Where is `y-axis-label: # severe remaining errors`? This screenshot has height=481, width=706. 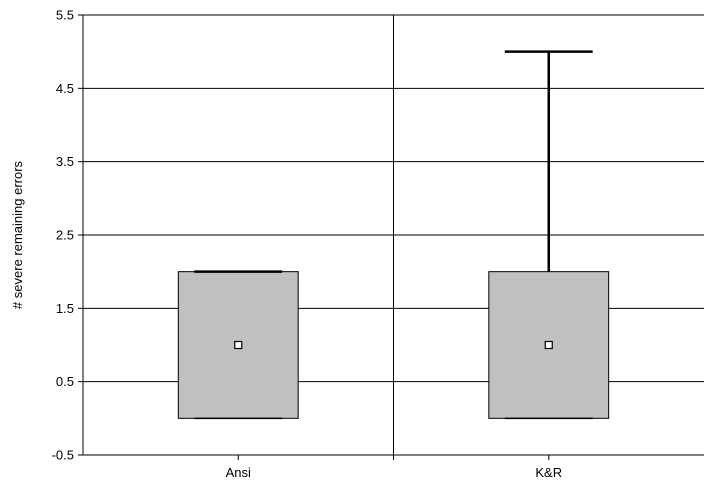 y-axis-label: # severe remaining errors is located at coordinates (17, 234).